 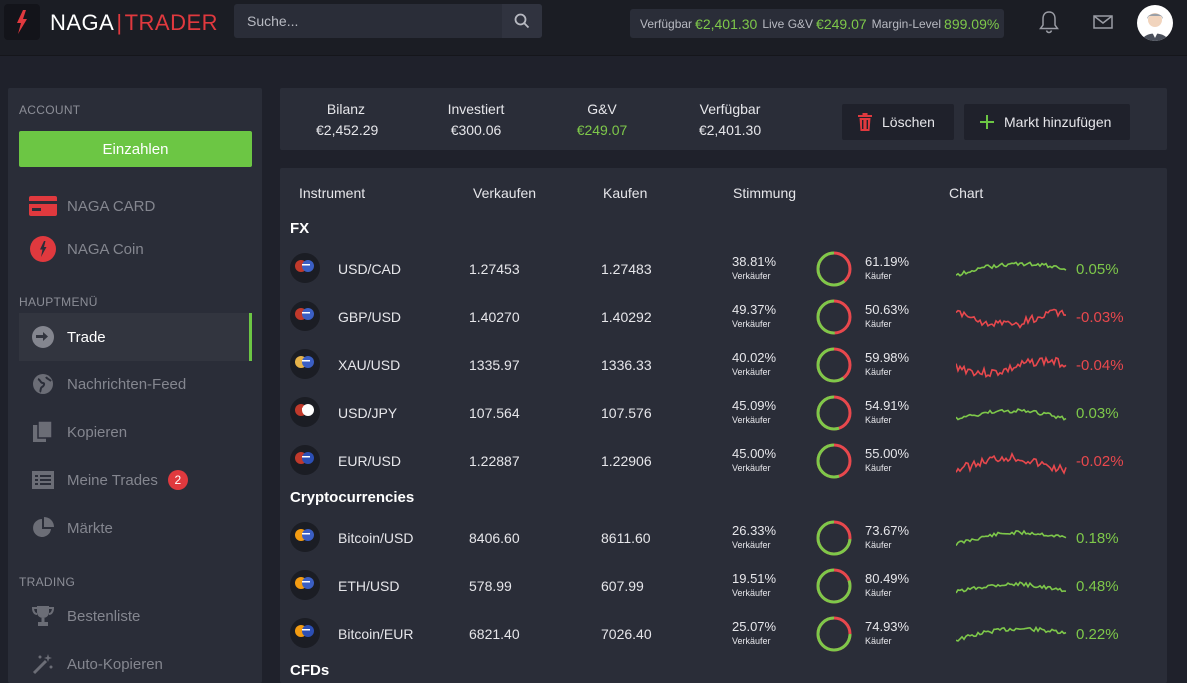 What do you see at coordinates (370, 461) in the screenshot?
I see `instrument-symbol: EUR/USD` at bounding box center [370, 461].